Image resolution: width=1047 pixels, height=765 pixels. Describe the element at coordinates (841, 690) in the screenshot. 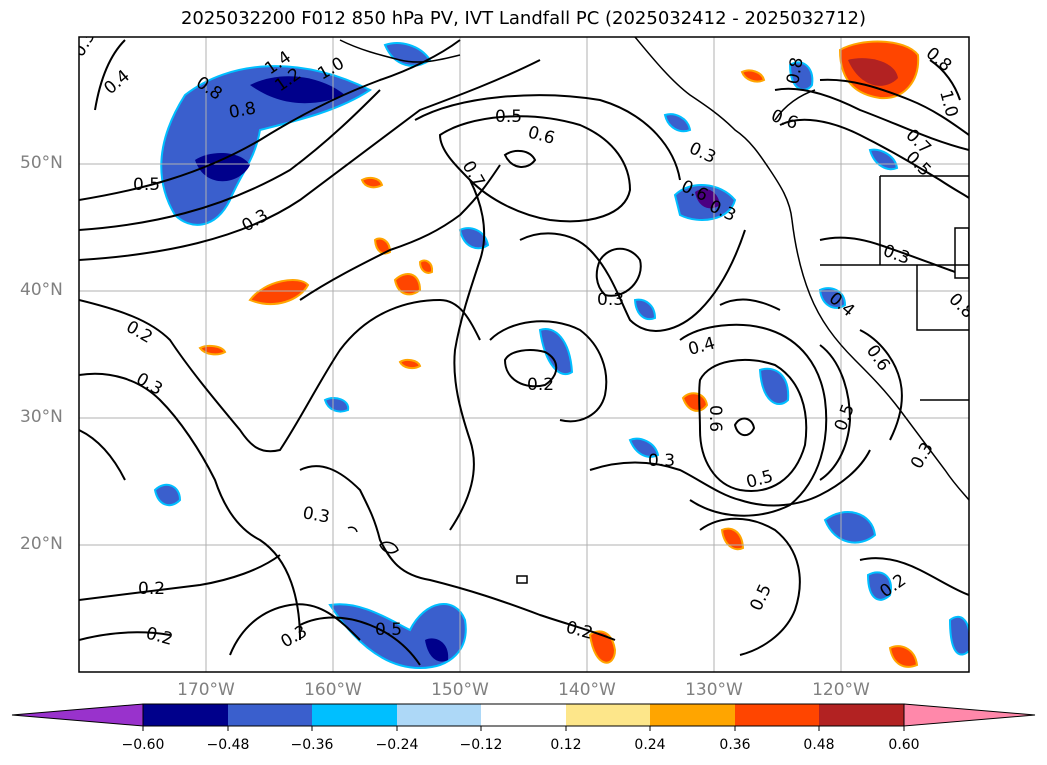

I see `lon-label: 120°W` at that location.